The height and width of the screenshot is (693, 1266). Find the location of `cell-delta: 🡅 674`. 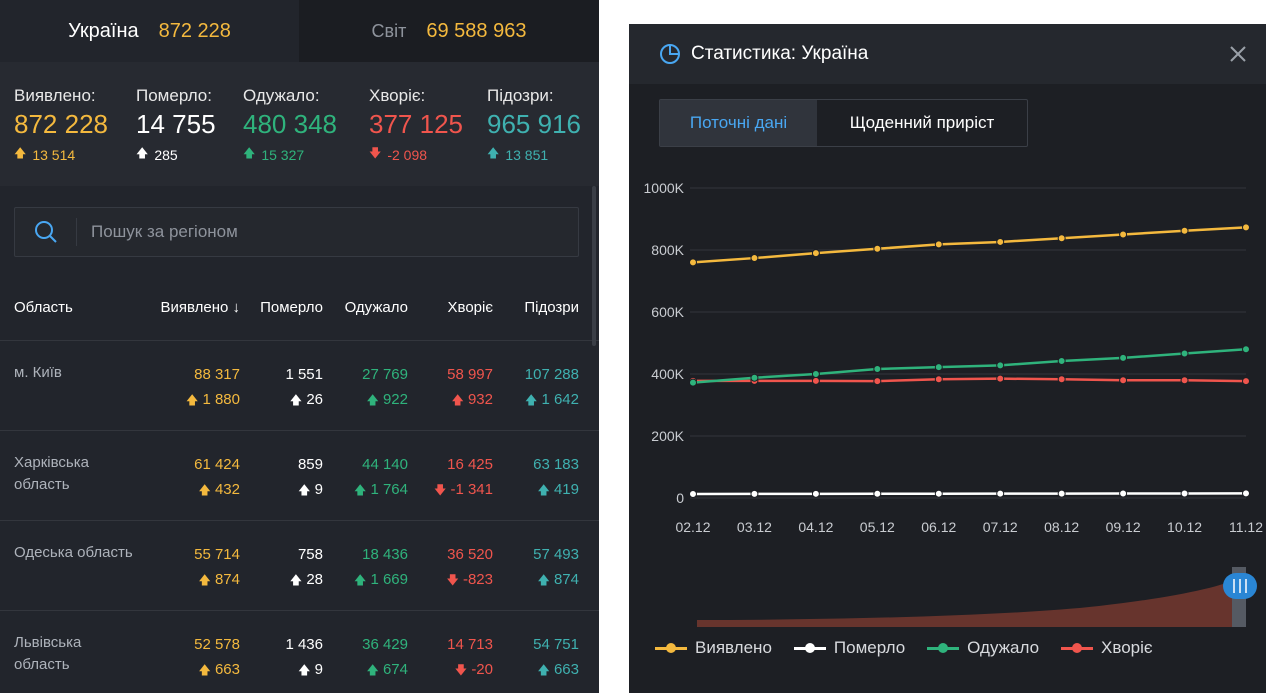

cell-delta: 🡅 674 is located at coordinates (365, 670).